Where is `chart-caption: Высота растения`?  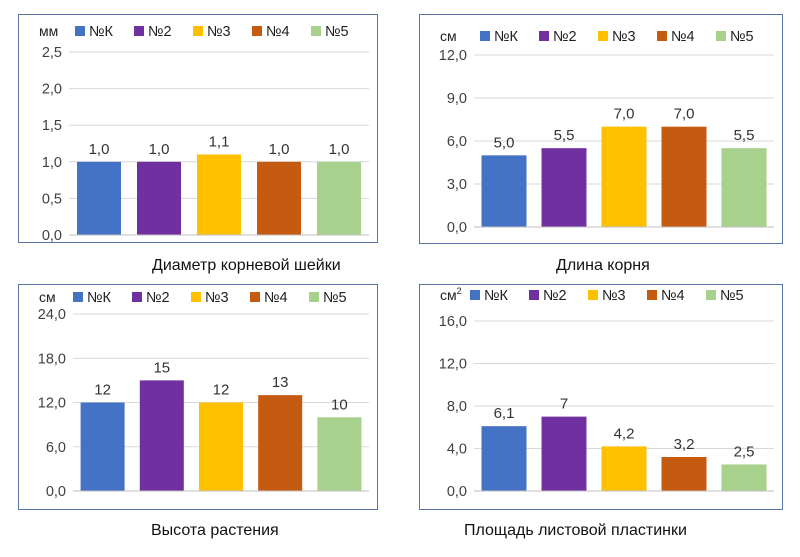 chart-caption: Высота растения is located at coordinates (215, 530).